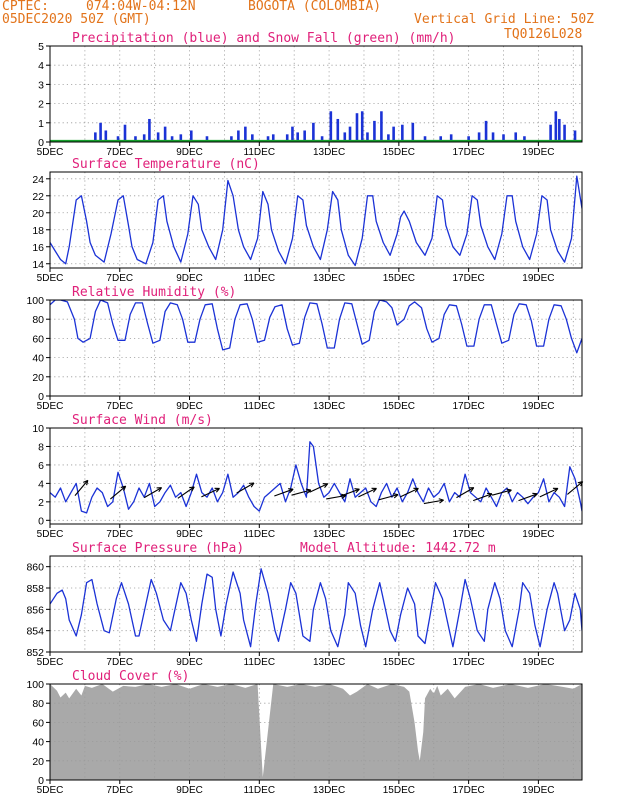 This screenshot has height=800, width=618. What do you see at coordinates (41, 85) in the screenshot?
I see `precip-ytick-label: 3` at bounding box center [41, 85].